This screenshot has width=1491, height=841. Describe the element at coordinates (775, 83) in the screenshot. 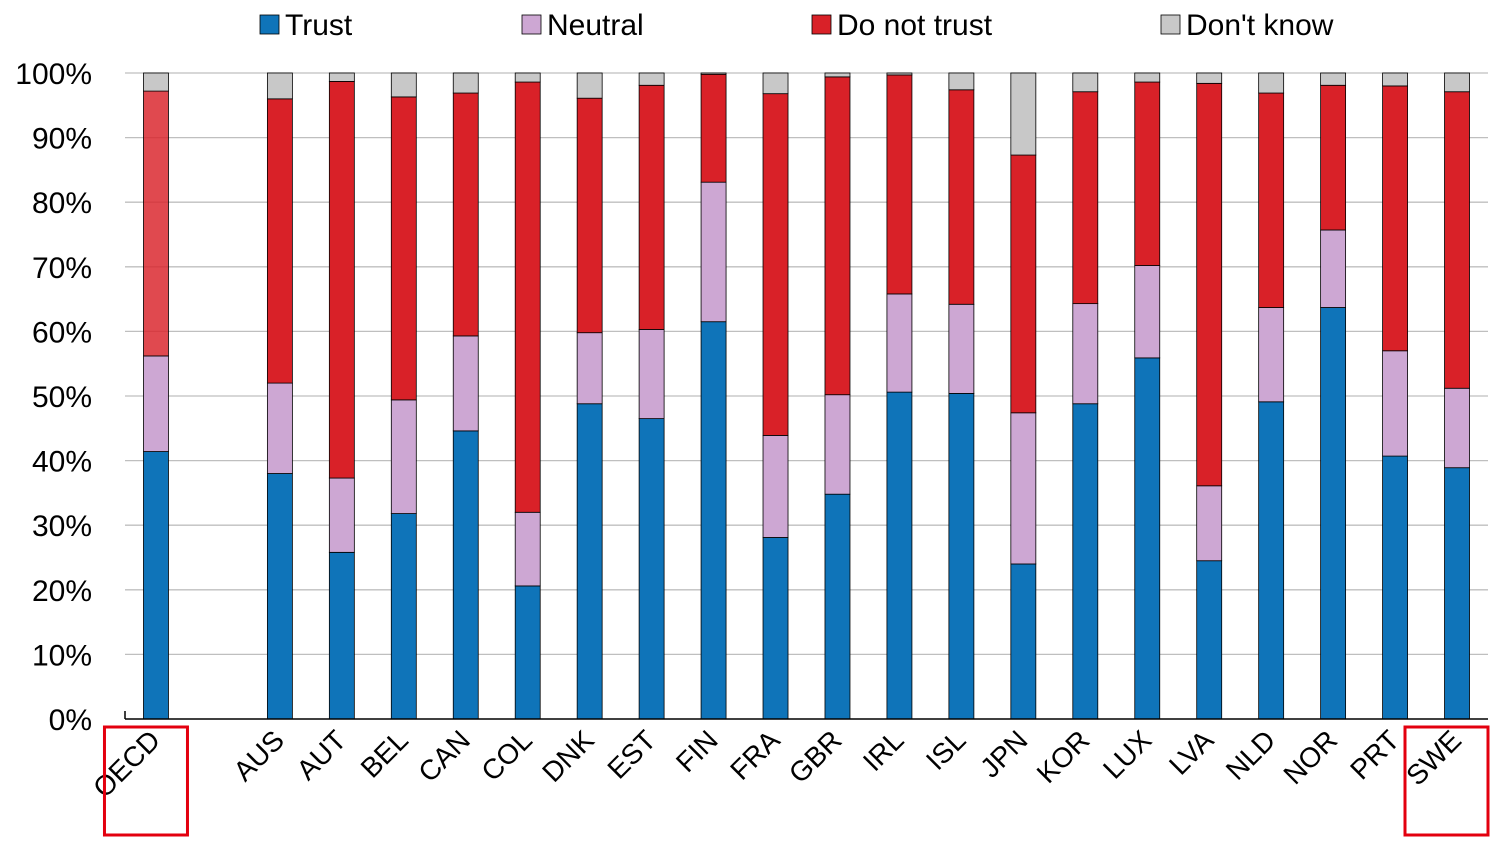

I see `bar-fra-don-t-know` at that location.